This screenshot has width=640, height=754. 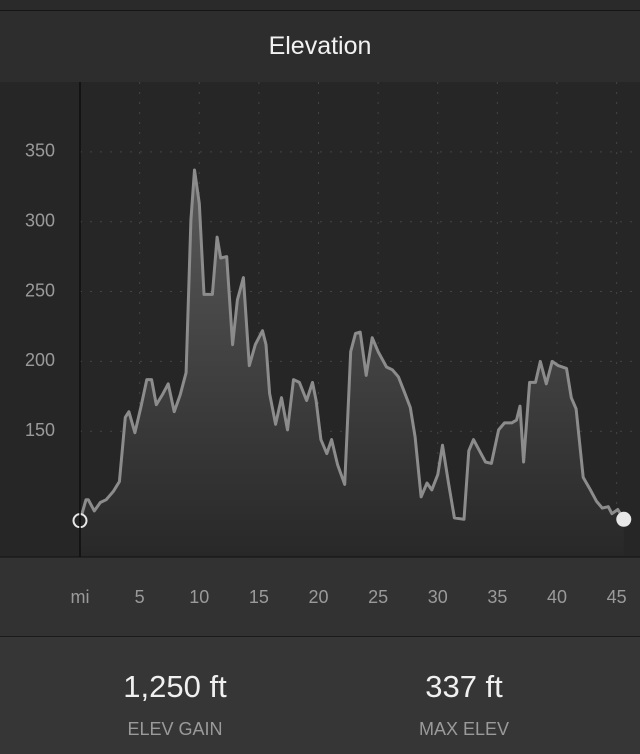 I want to click on x-axis-strip, so click(x=320, y=596).